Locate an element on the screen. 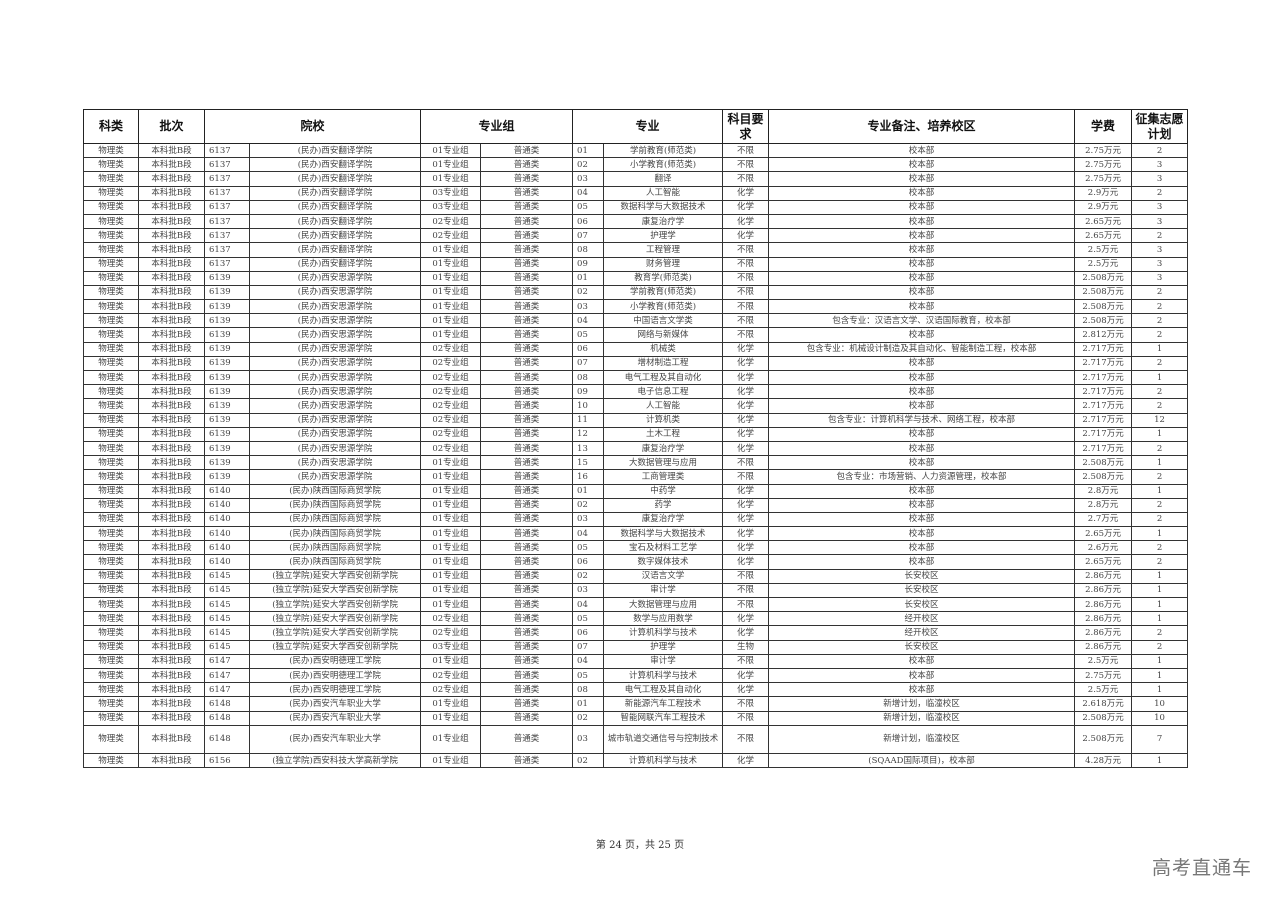  cell-major-name: 教育学(师范类) is located at coordinates (663, 278).